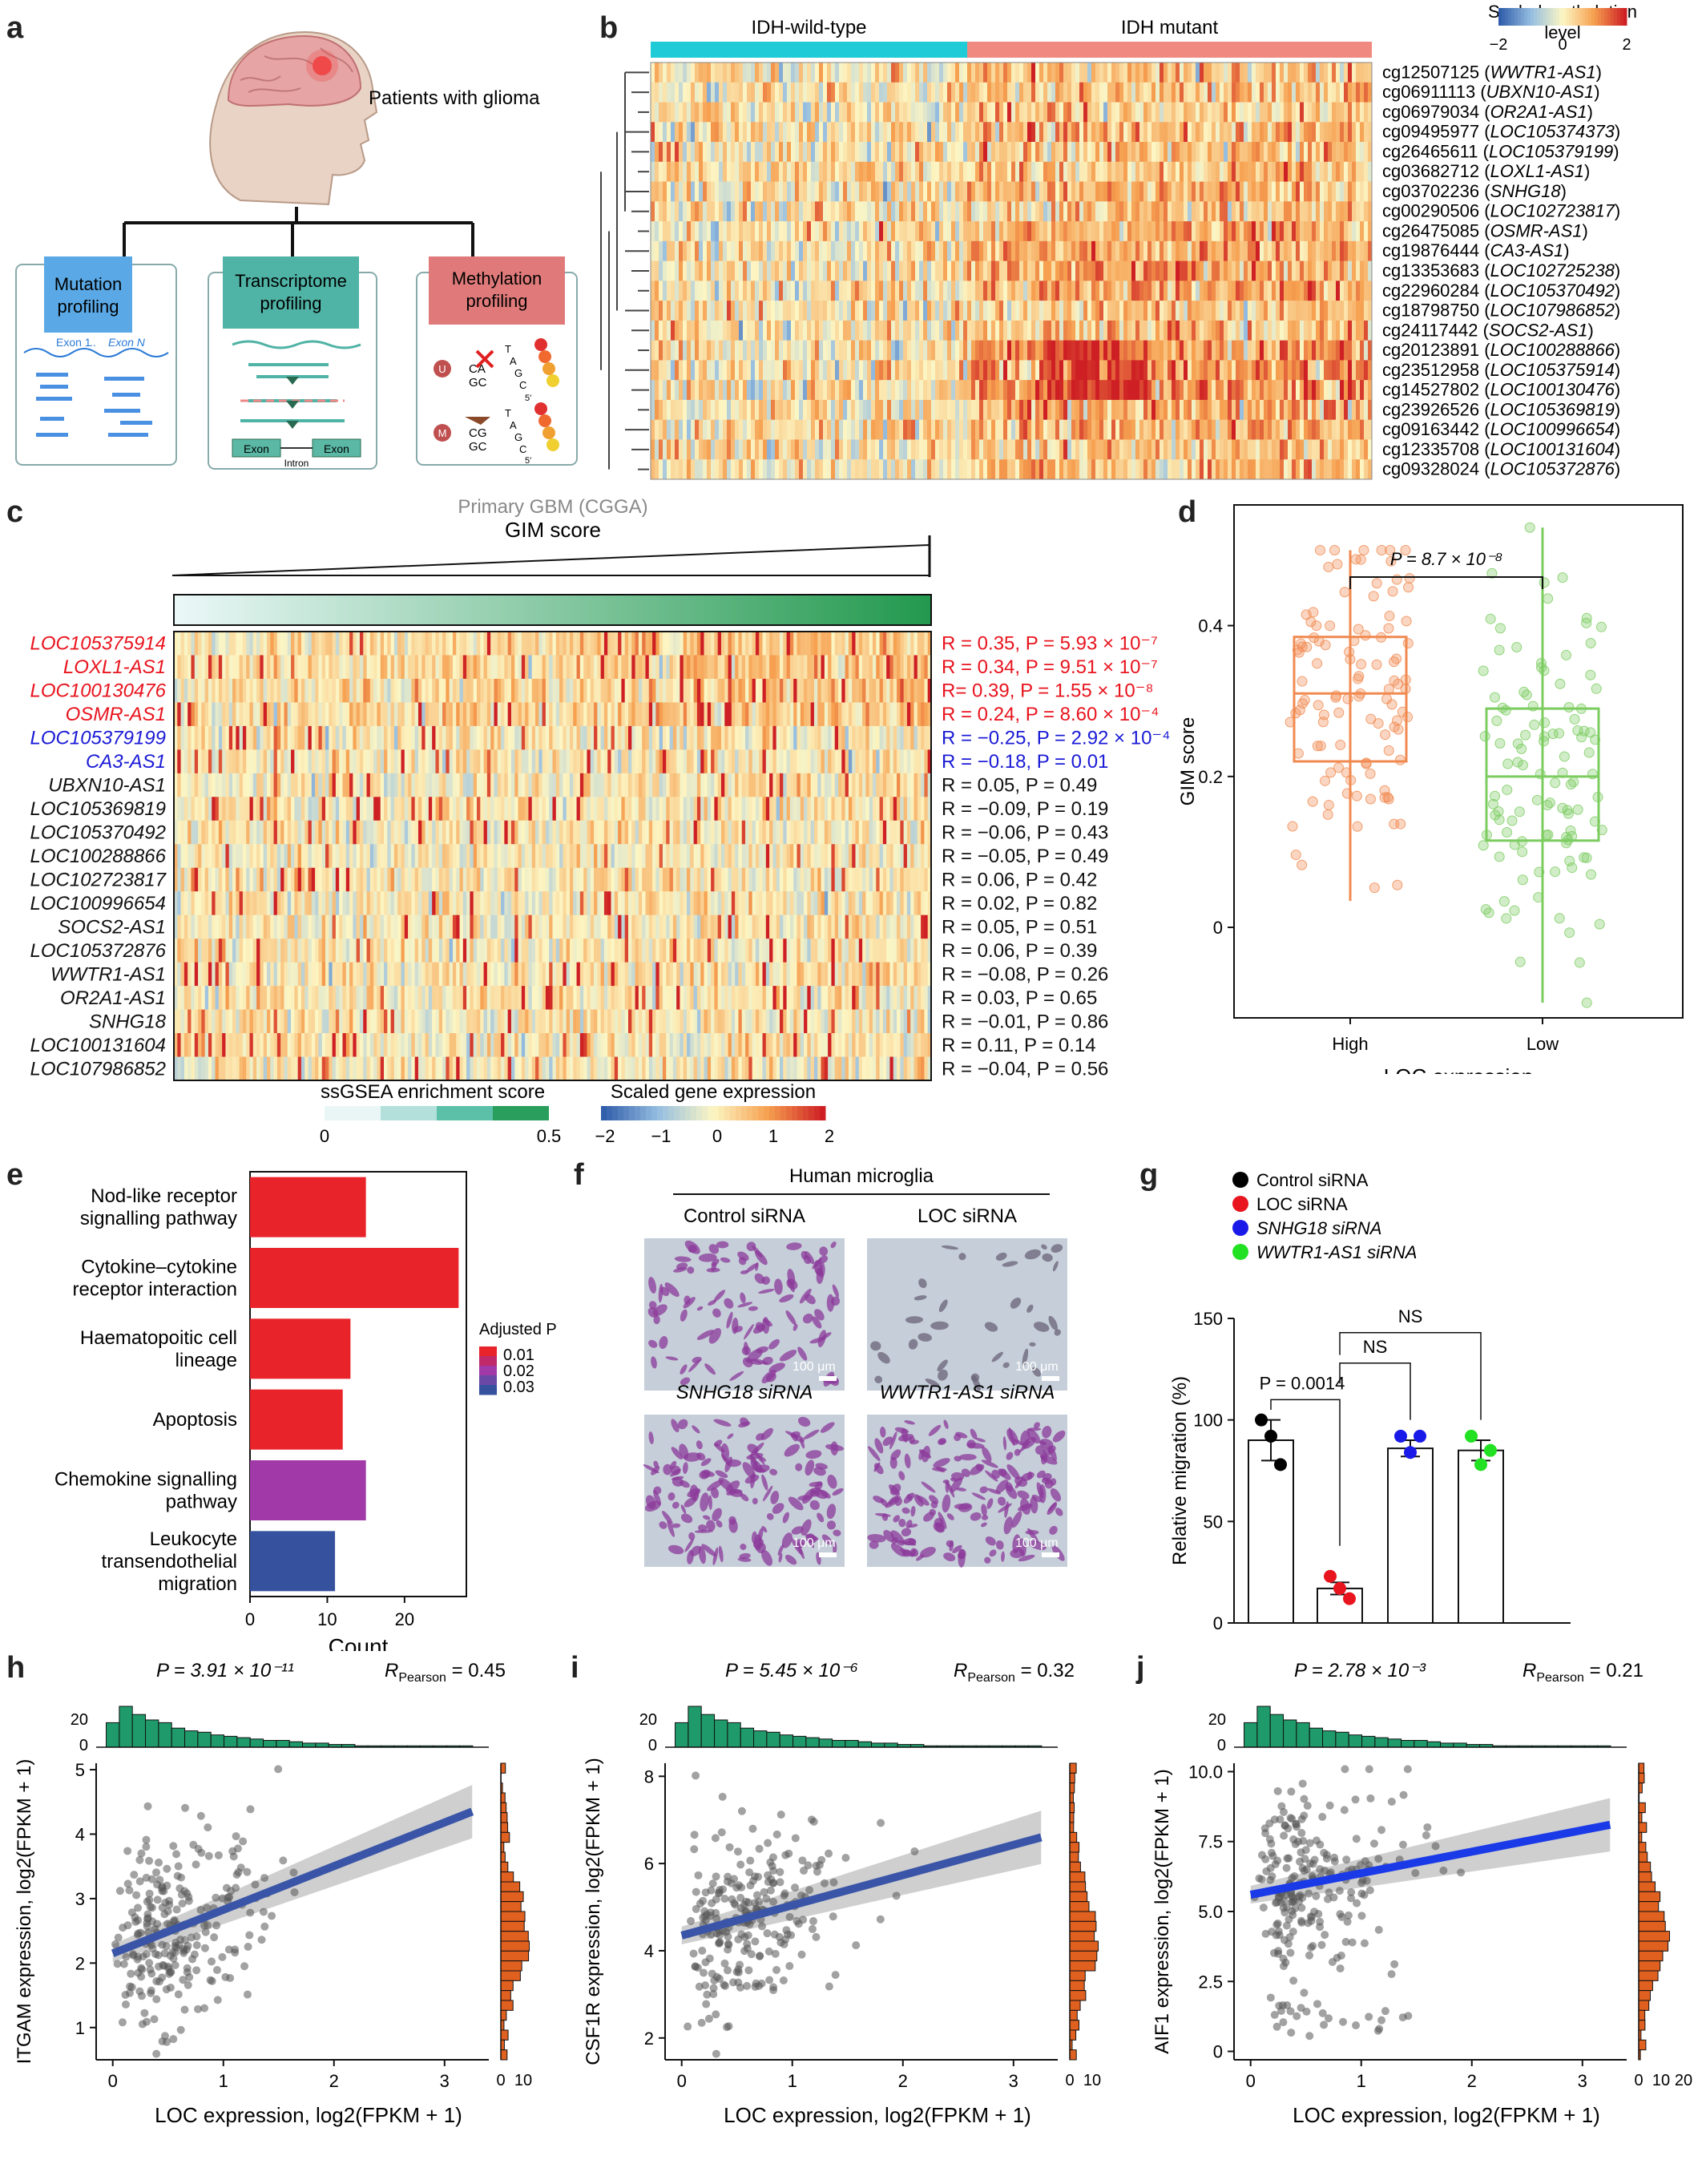  What do you see at coordinates (508, 349) in the screenshot?
I see `seq1-t: T` at bounding box center [508, 349].